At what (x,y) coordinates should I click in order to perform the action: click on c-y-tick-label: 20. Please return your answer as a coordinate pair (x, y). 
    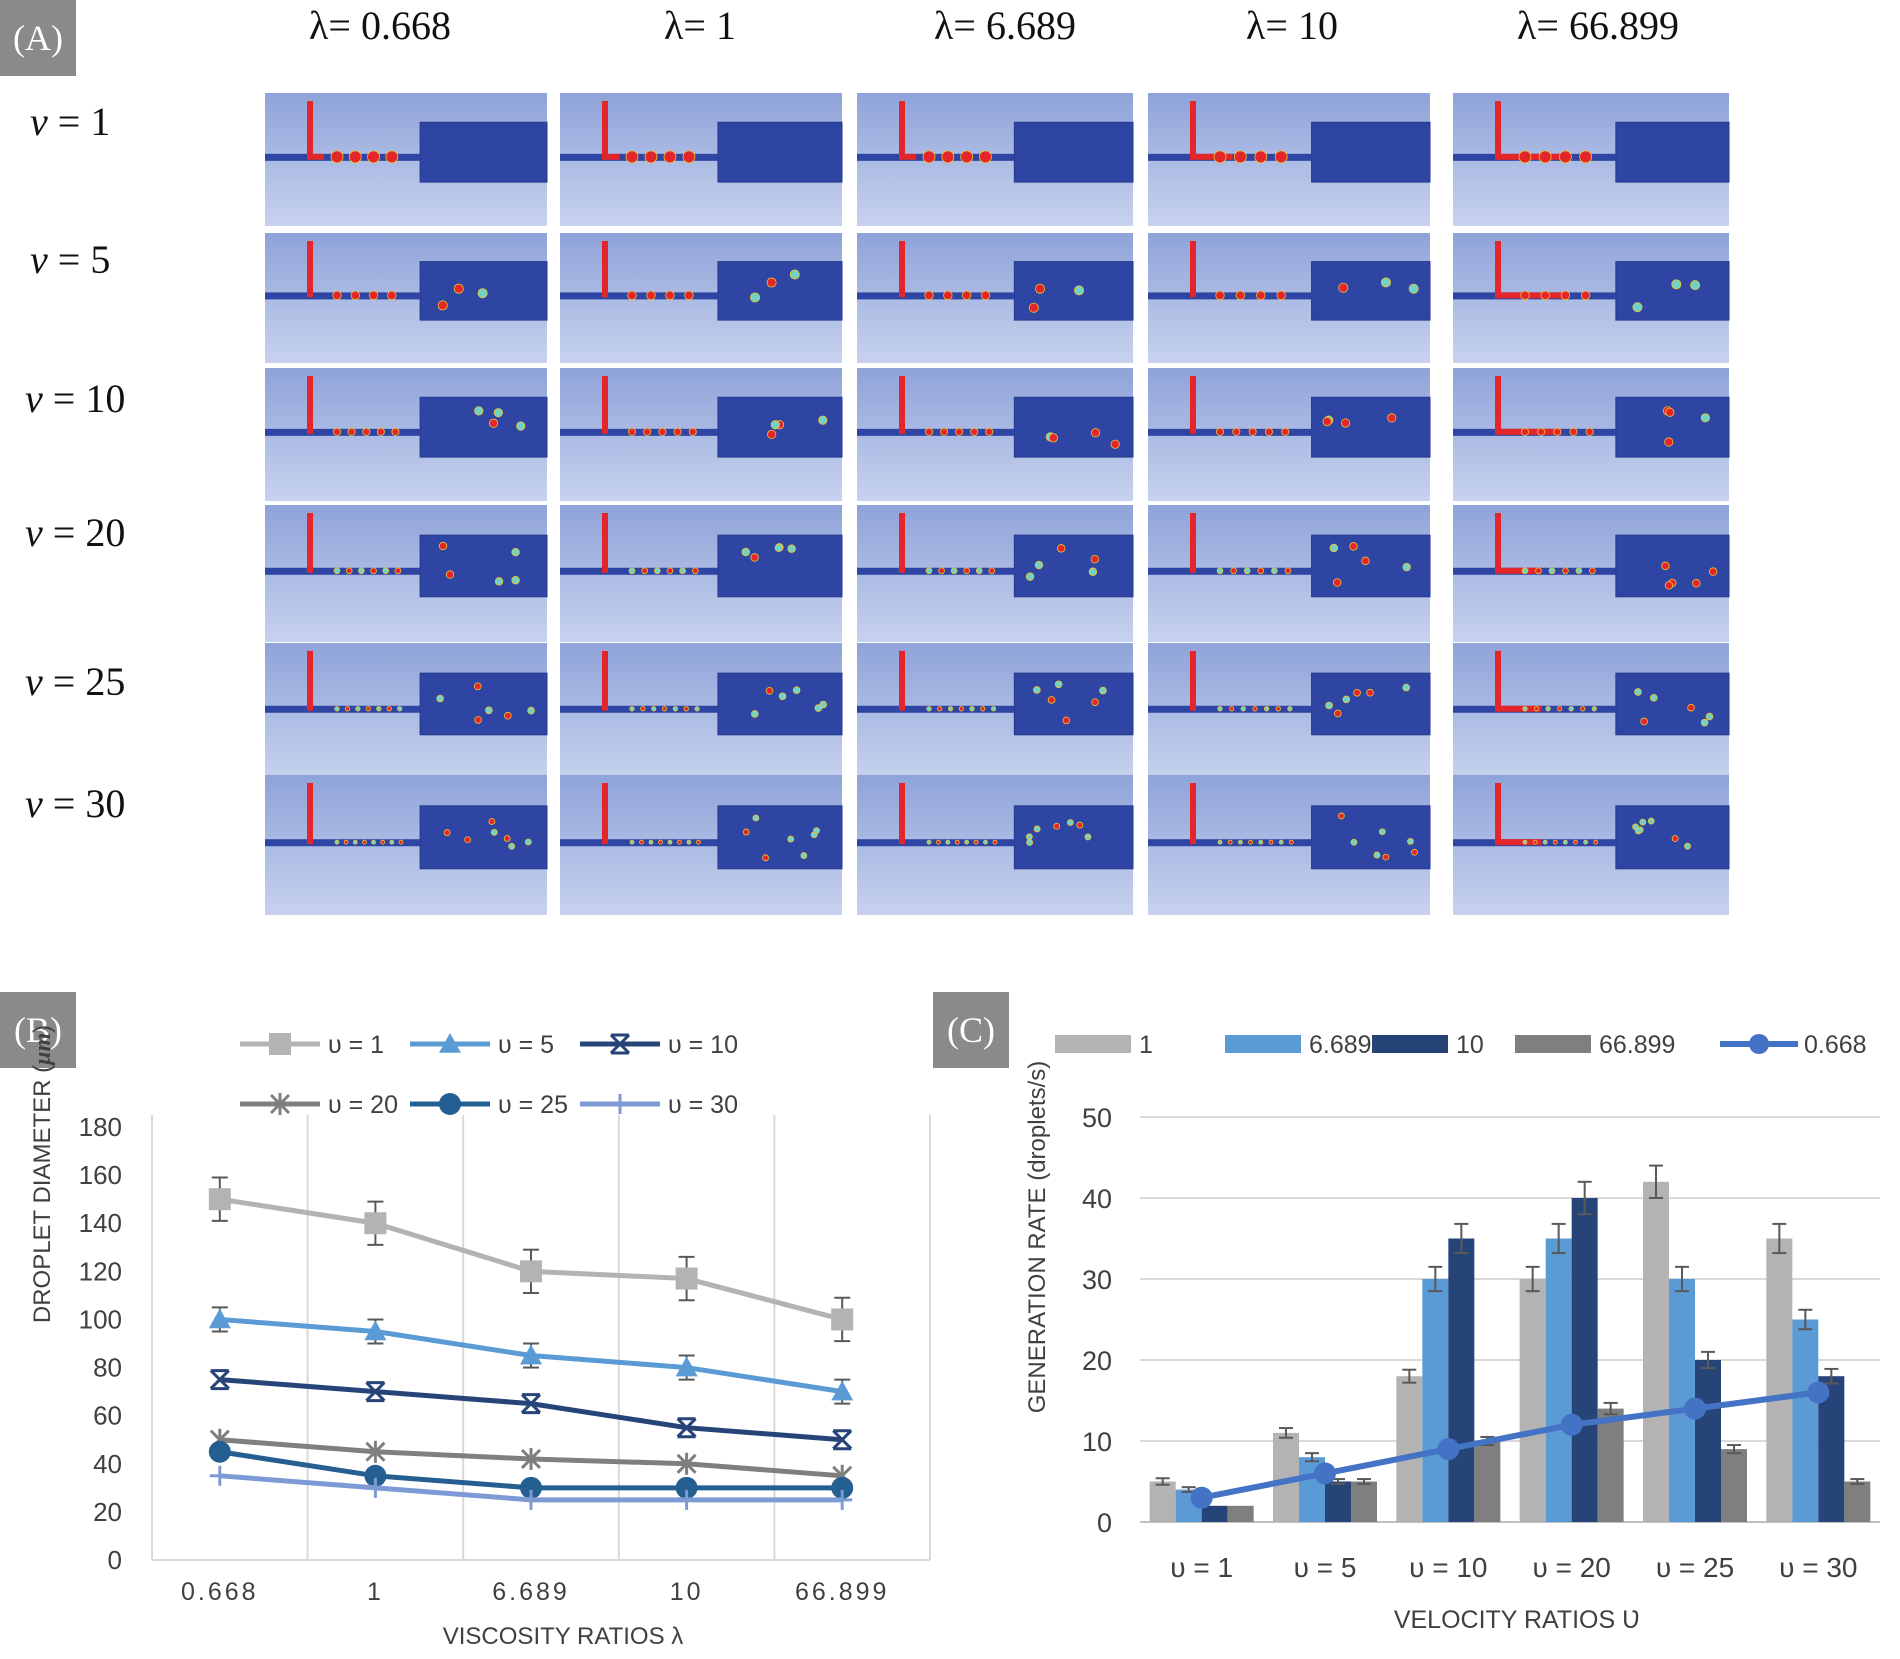
    Looking at the image, I should click on (1097, 1361).